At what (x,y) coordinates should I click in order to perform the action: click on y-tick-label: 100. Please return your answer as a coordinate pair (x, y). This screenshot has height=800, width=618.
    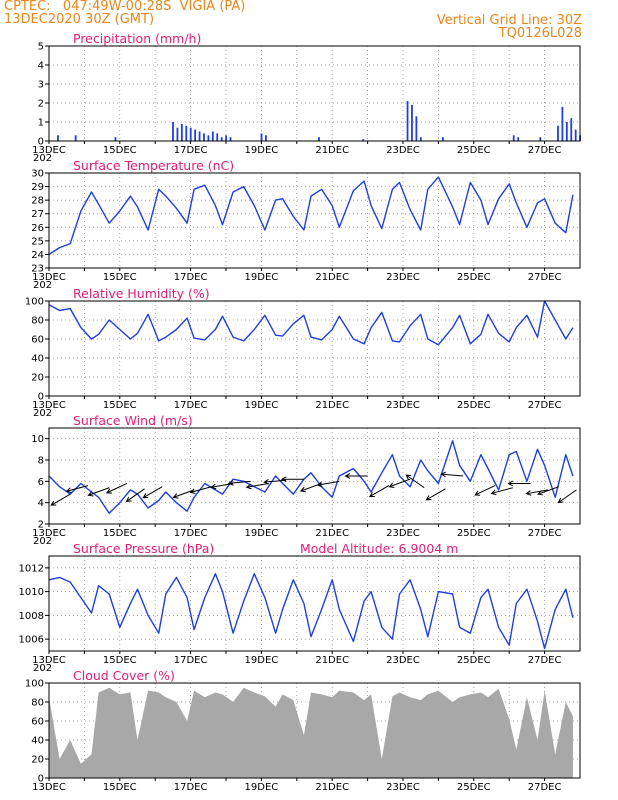
    Looking at the image, I should click on (34, 302).